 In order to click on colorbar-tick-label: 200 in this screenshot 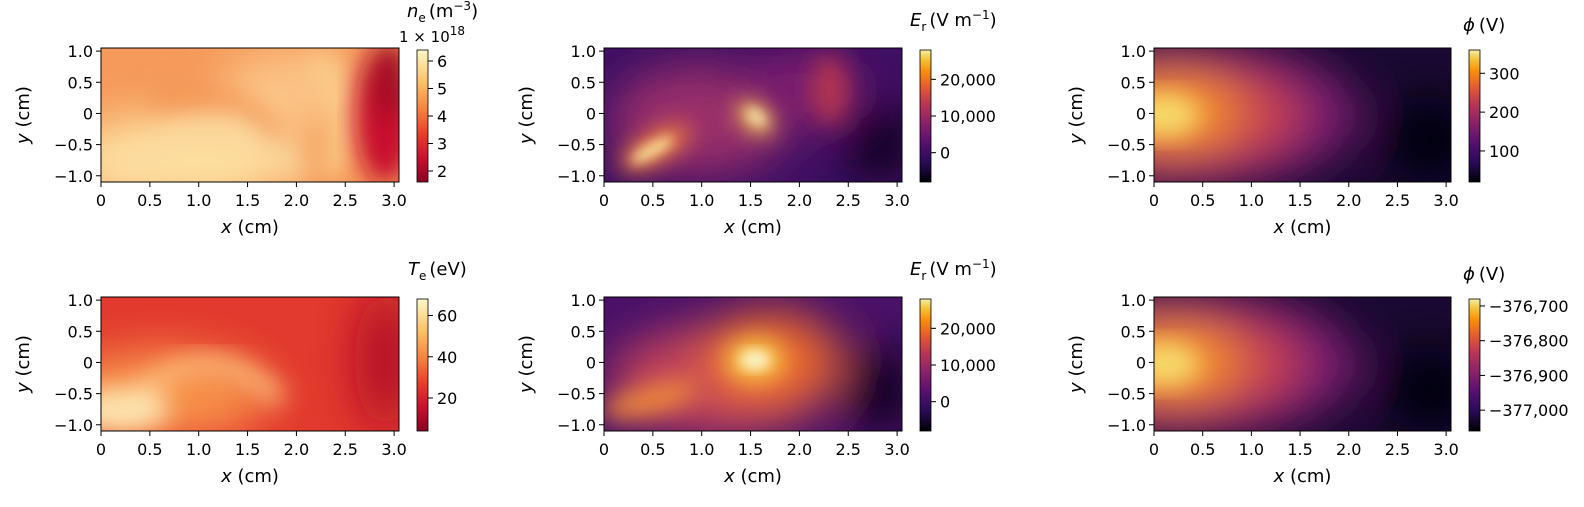, I will do `click(1504, 112)`.